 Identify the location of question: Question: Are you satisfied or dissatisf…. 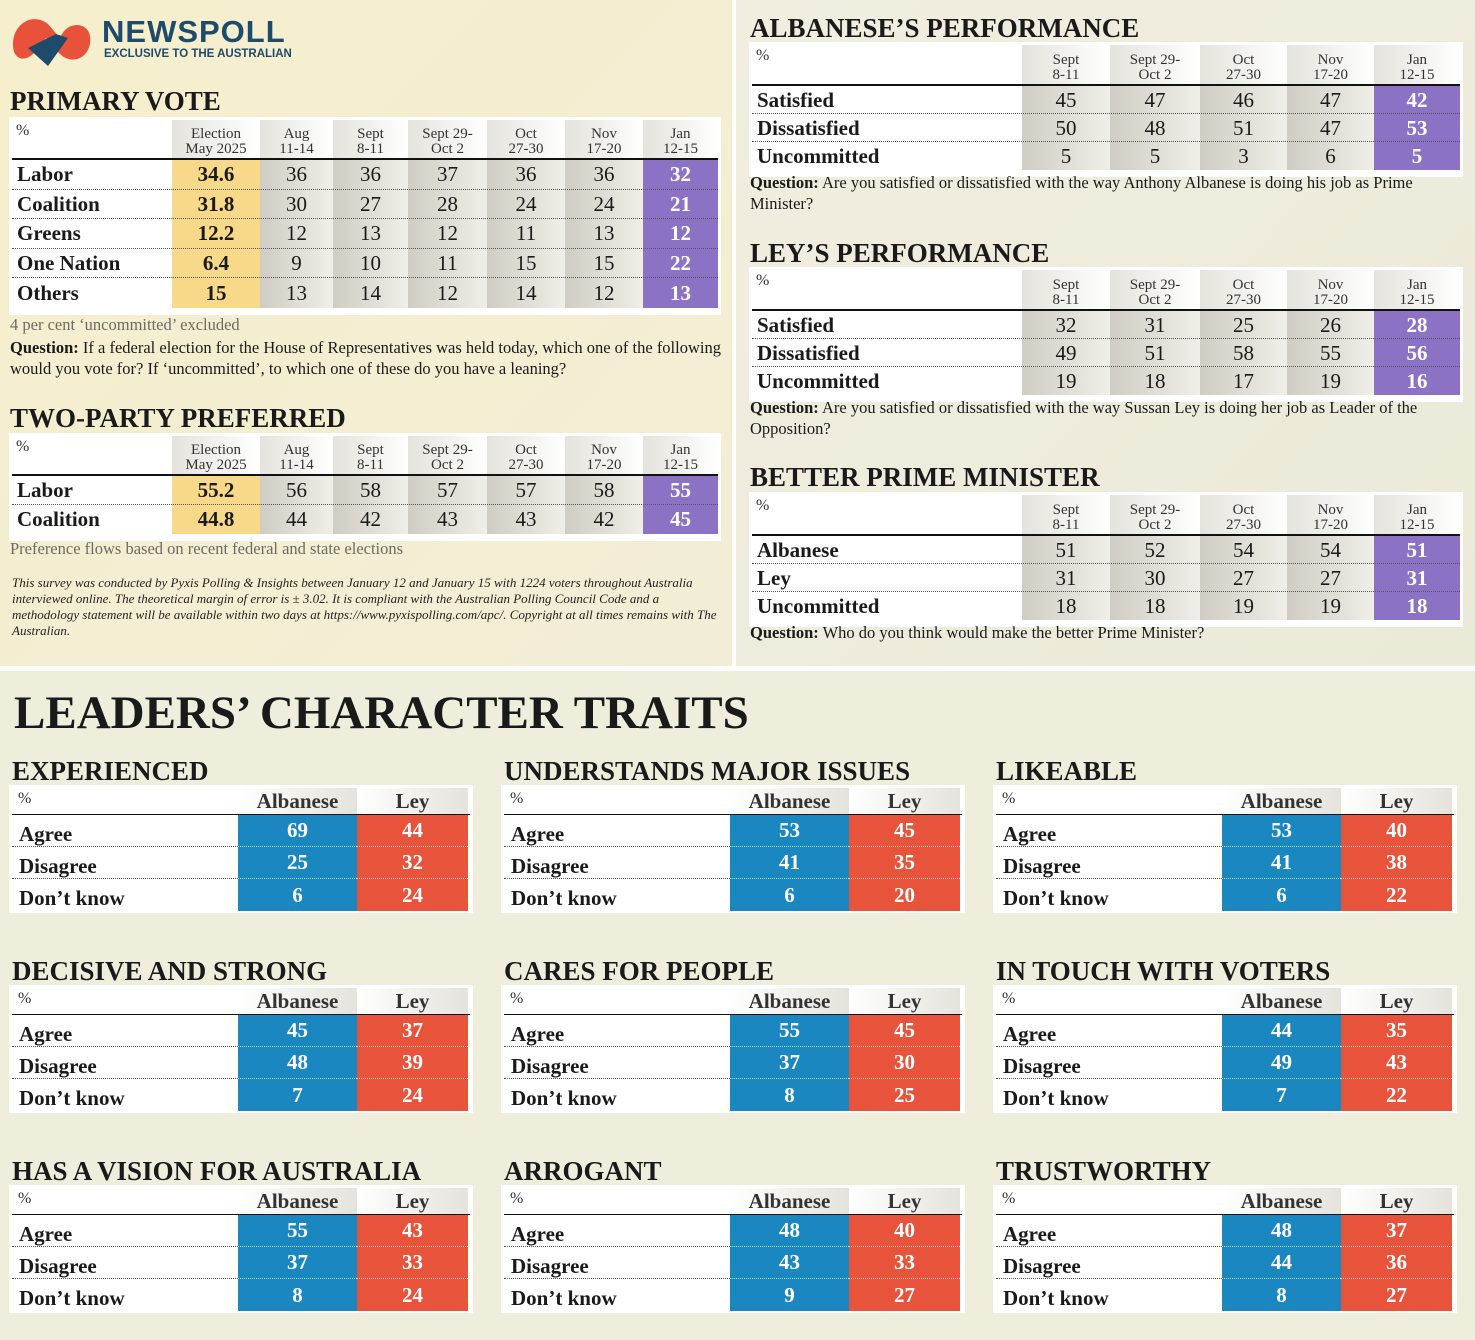
(1106, 418).